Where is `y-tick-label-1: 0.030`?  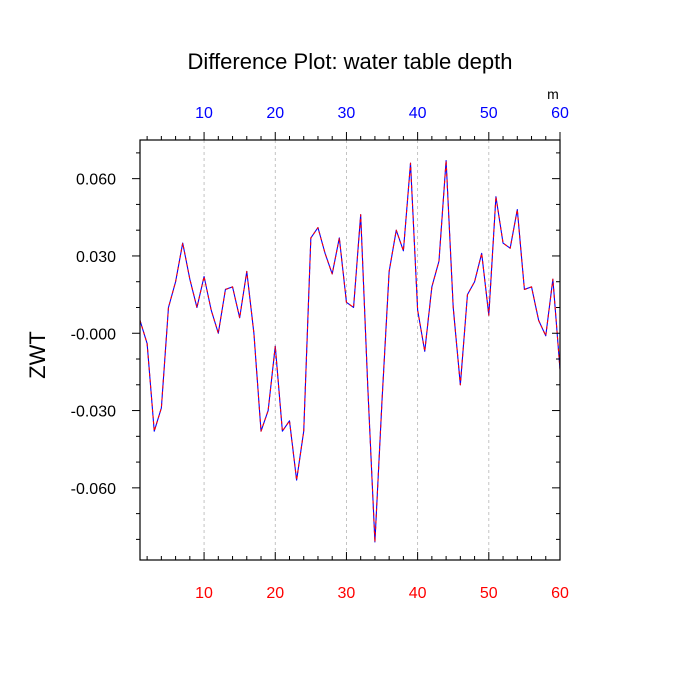
y-tick-label-1: 0.030 is located at coordinates (96, 257).